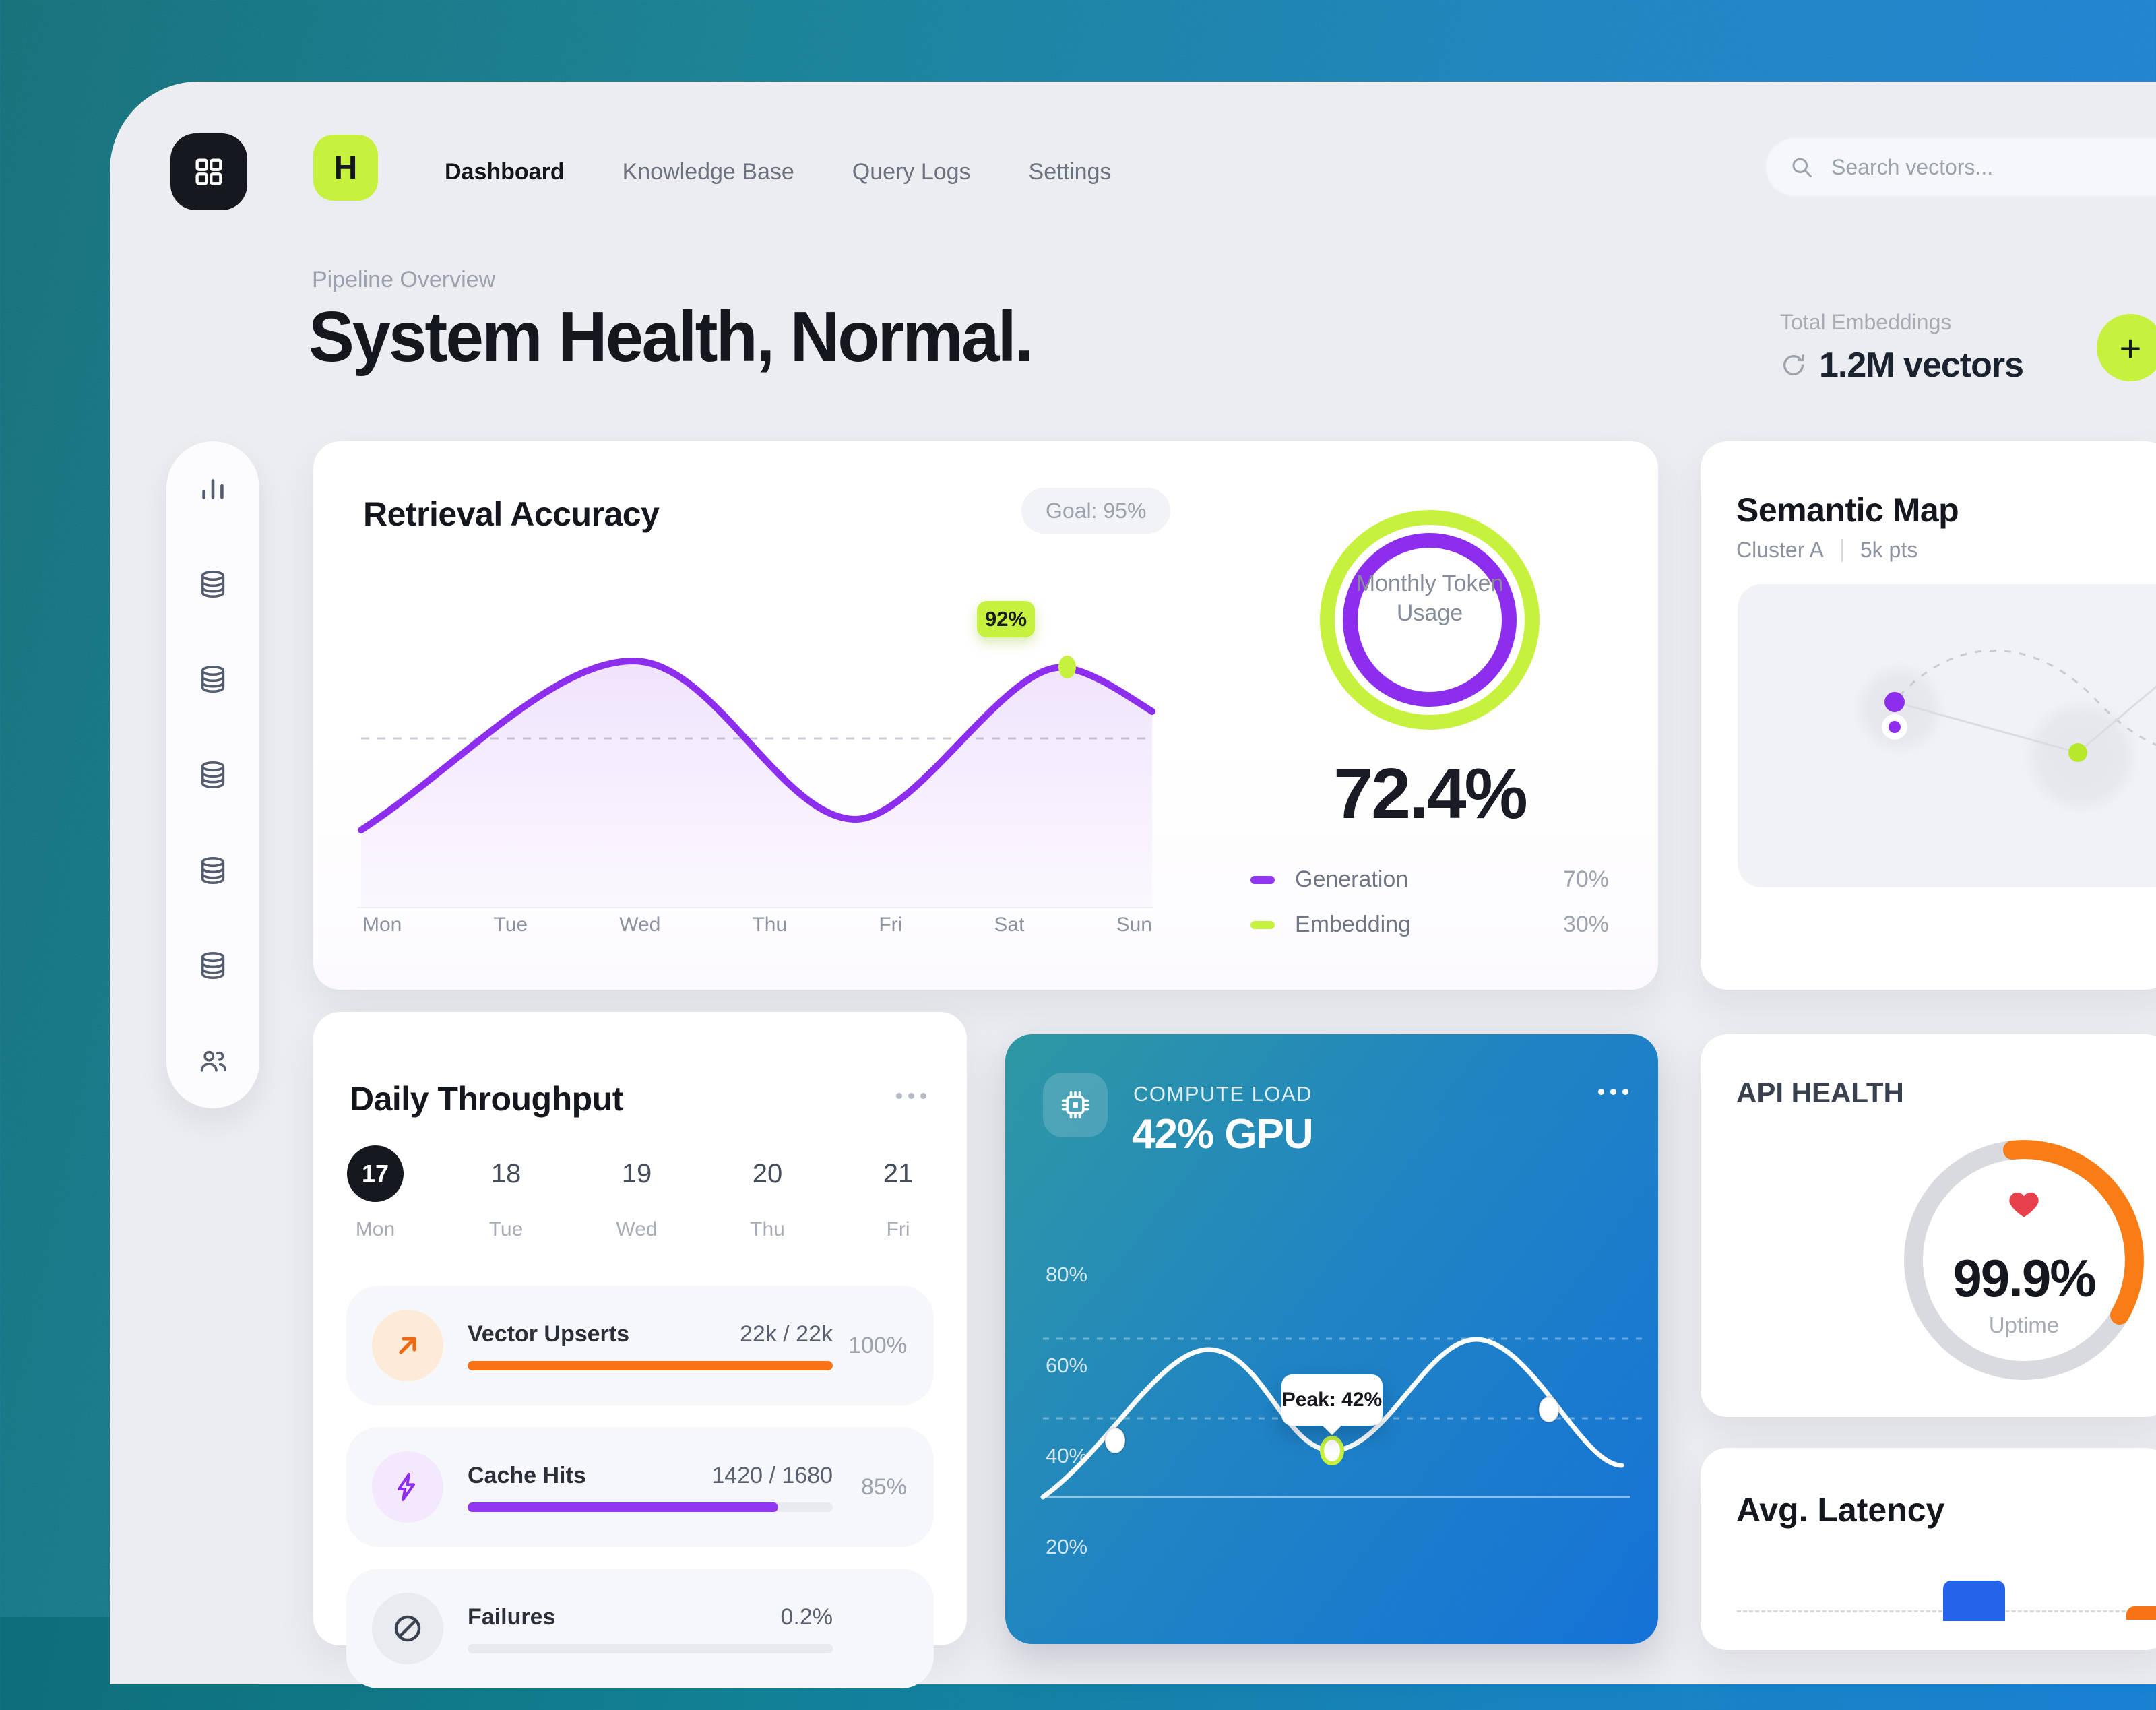  I want to click on arrow-up-right-icon, so click(407, 1345).